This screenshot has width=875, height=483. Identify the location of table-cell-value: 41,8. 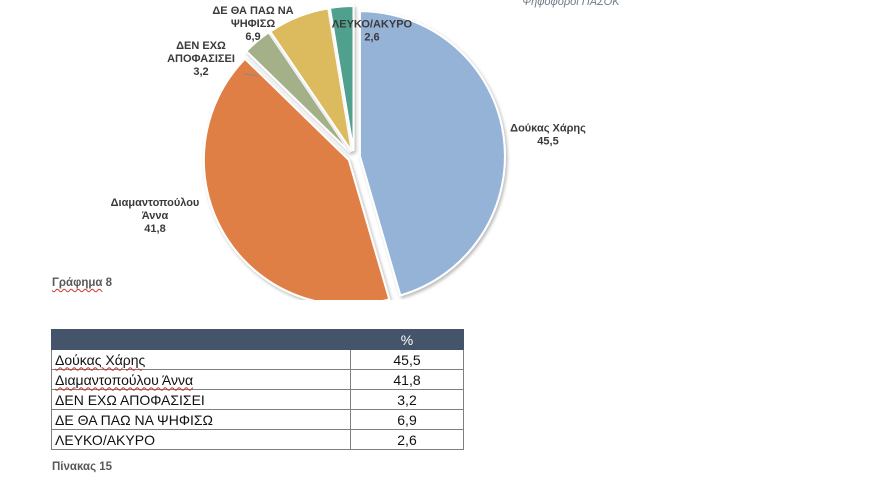
(407, 379).